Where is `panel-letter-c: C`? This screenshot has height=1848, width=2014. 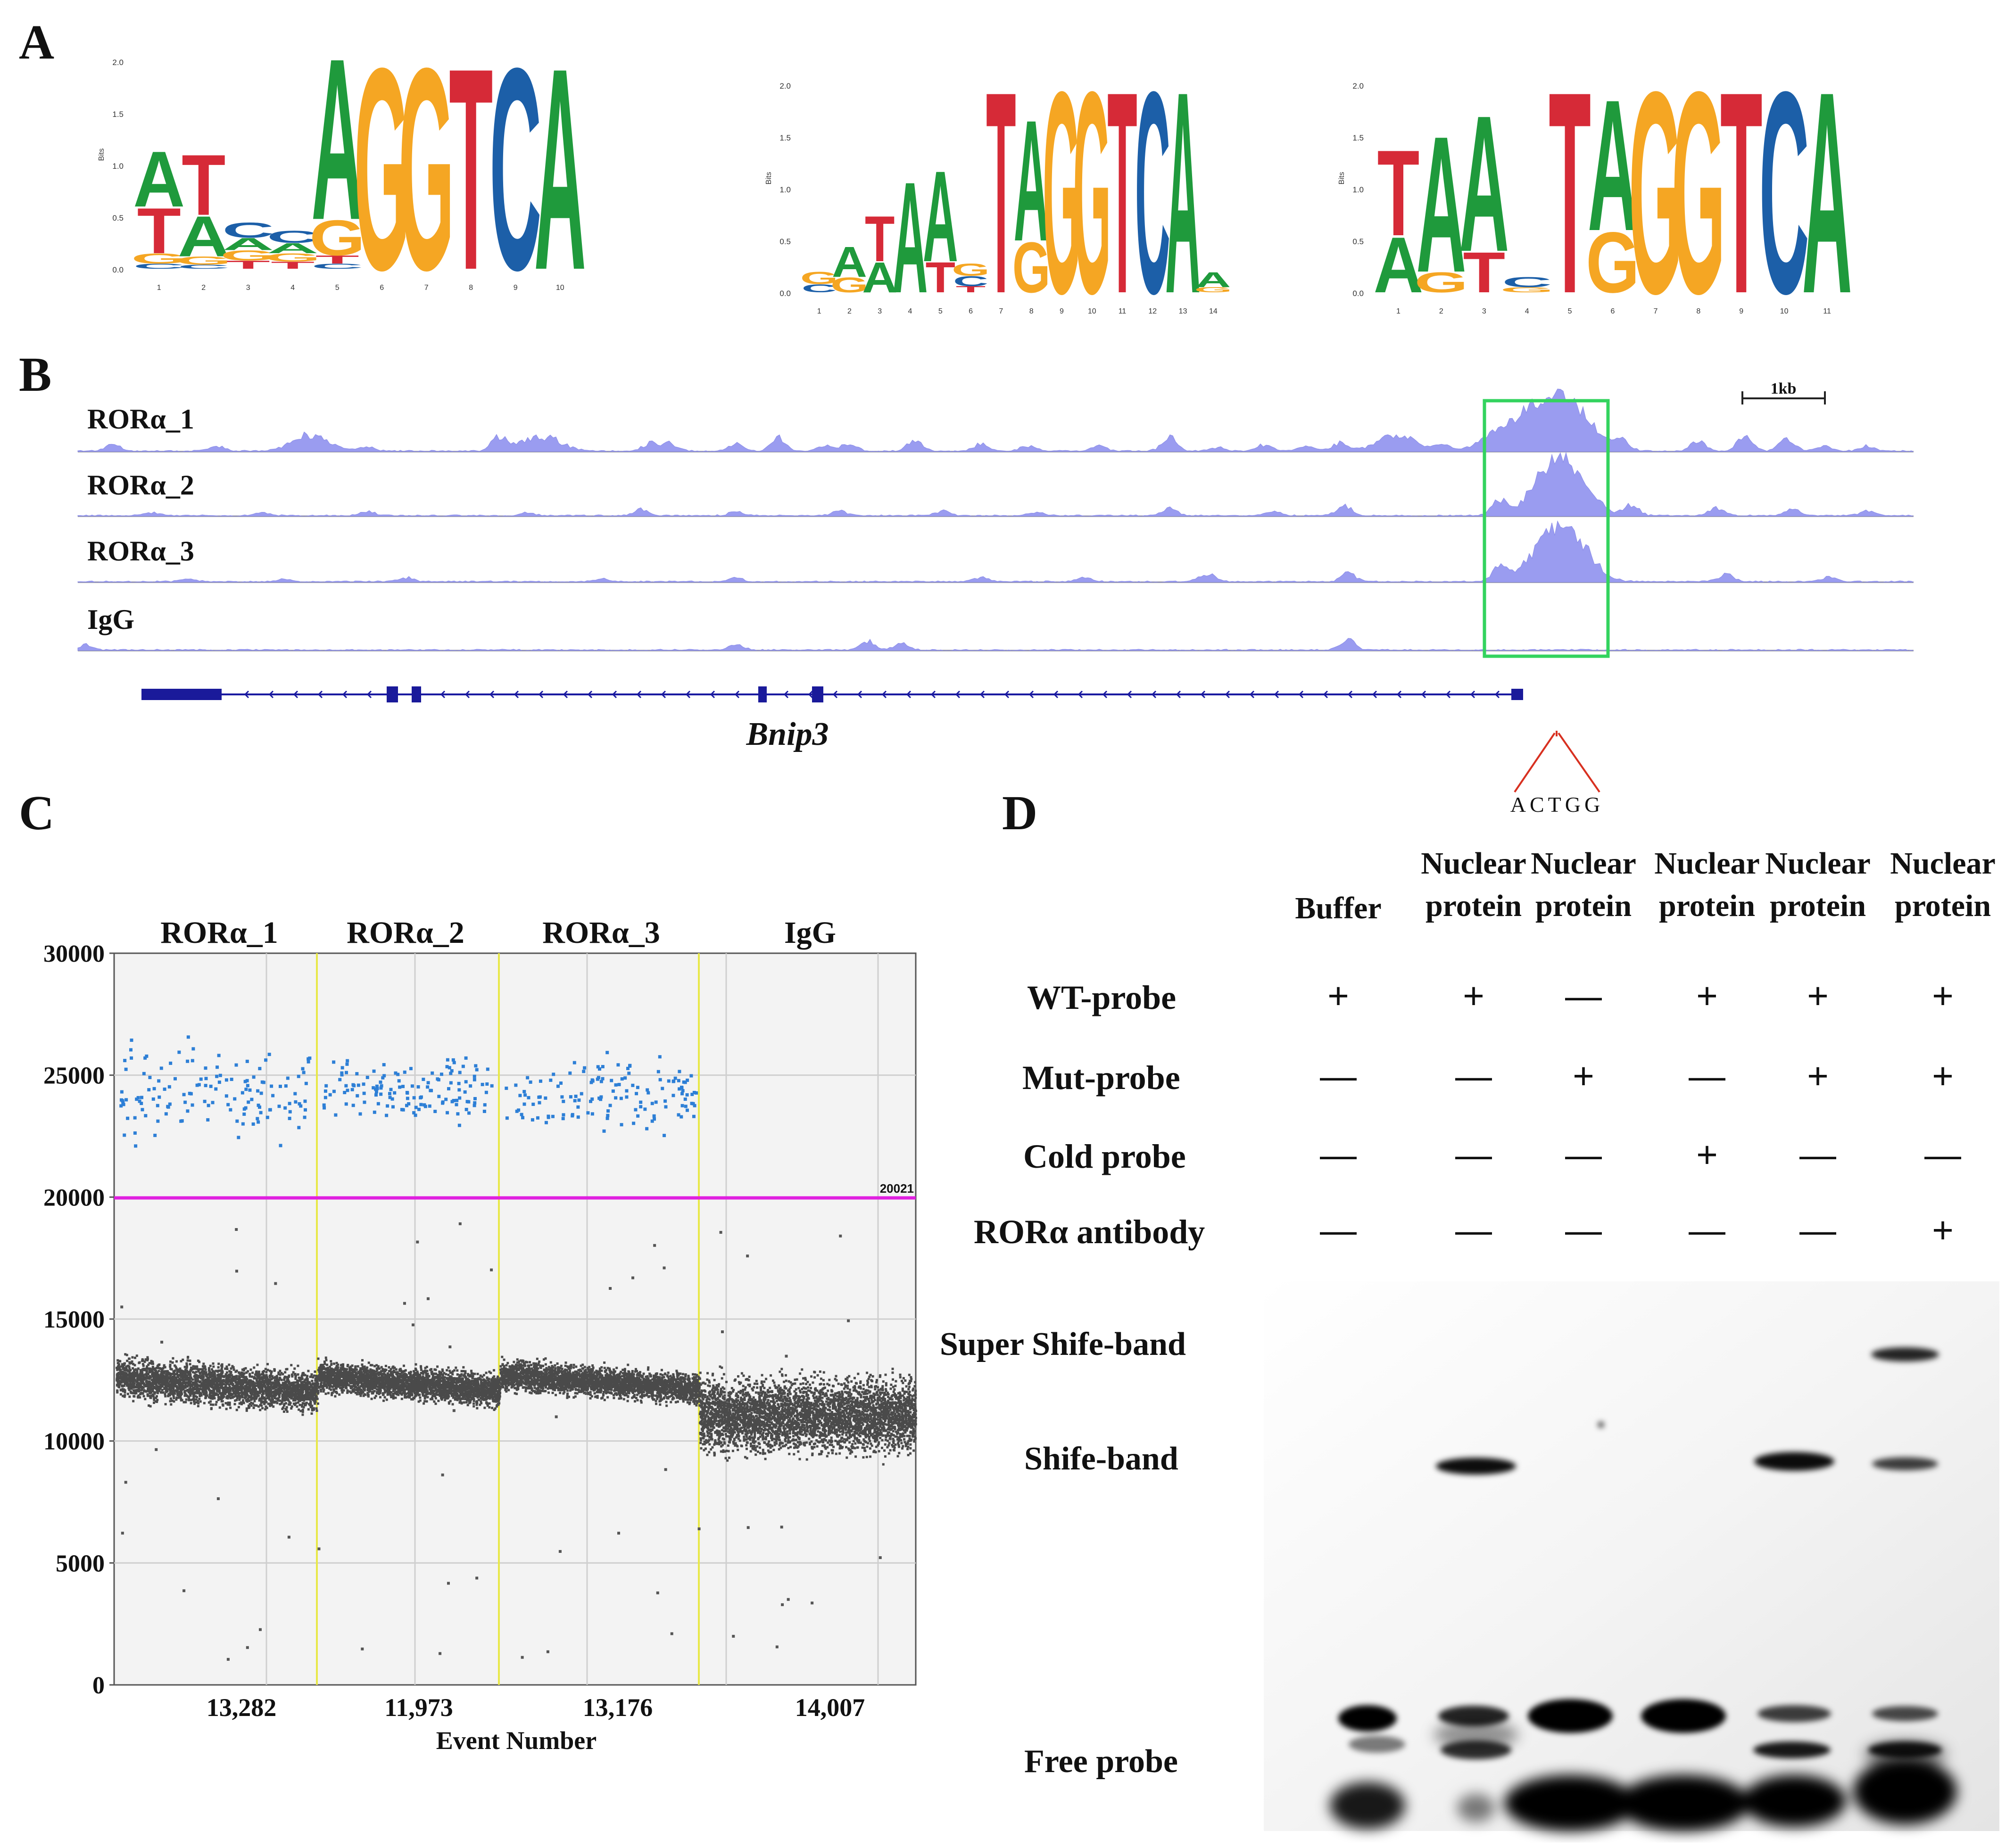
panel-letter-c: C is located at coordinates (37, 813).